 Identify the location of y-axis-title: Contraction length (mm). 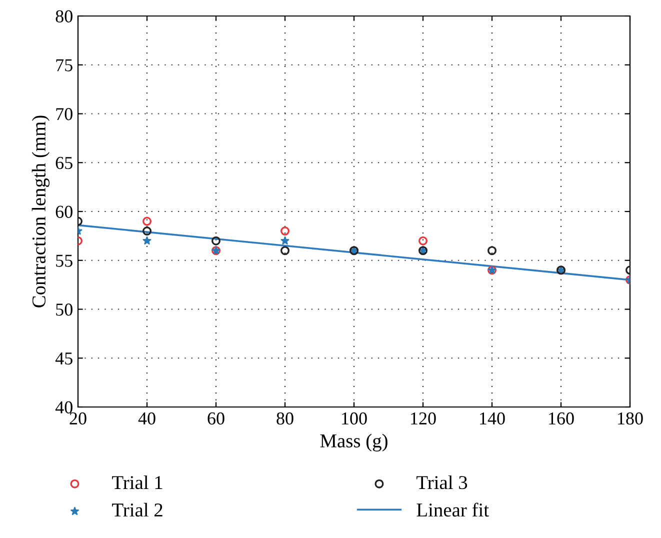
(41, 212).